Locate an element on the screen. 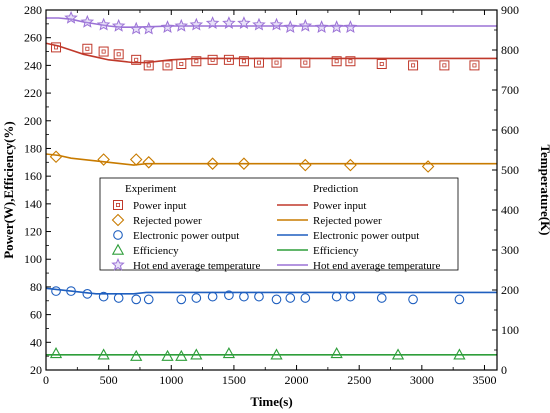  series-efficiency is located at coordinates (271, 354).